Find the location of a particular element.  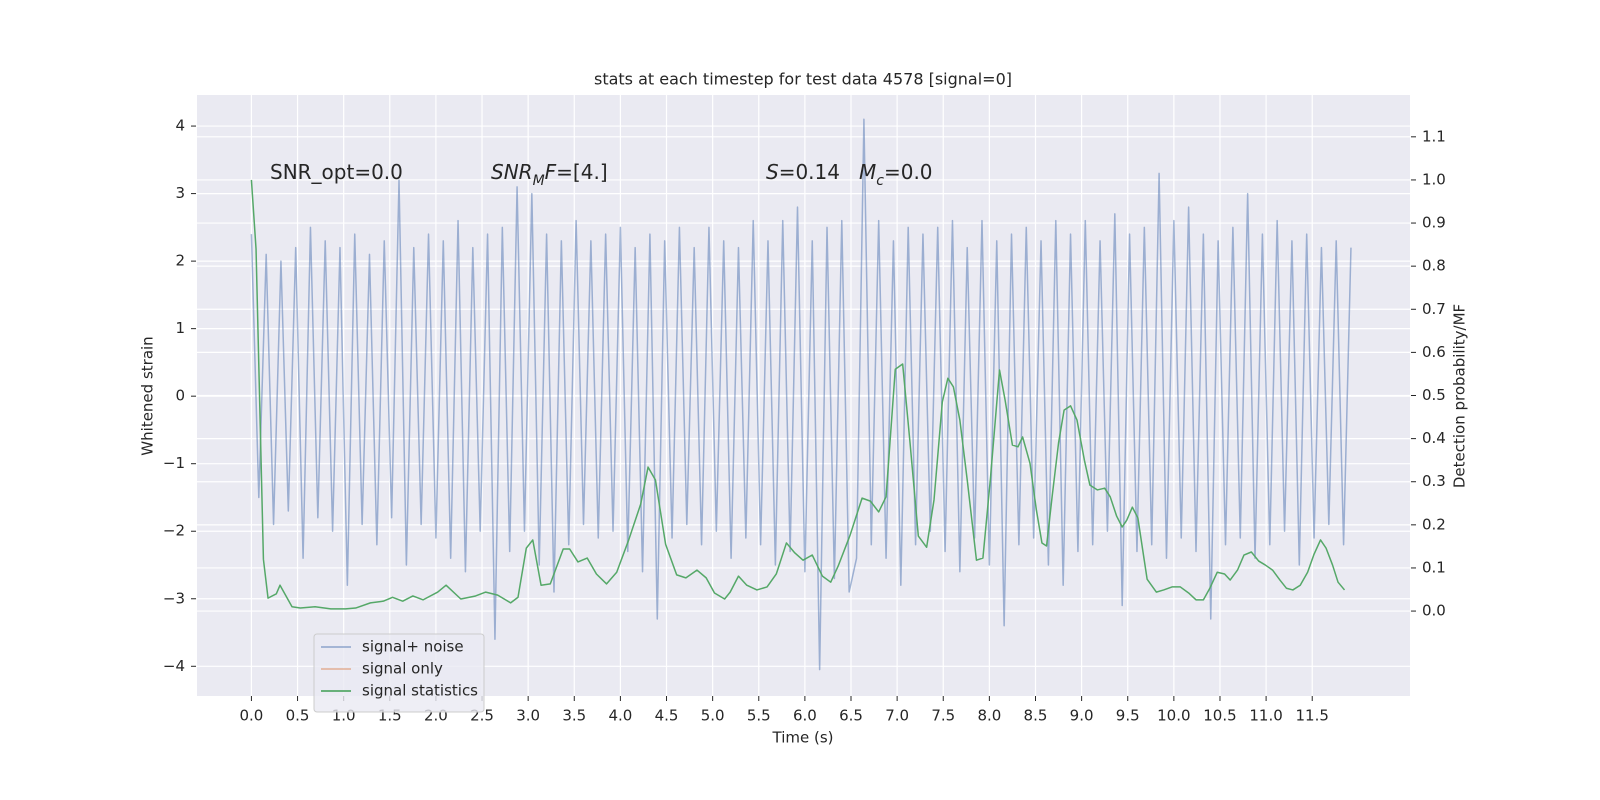

y2-tick-label: 0.9 is located at coordinates (1434, 223).